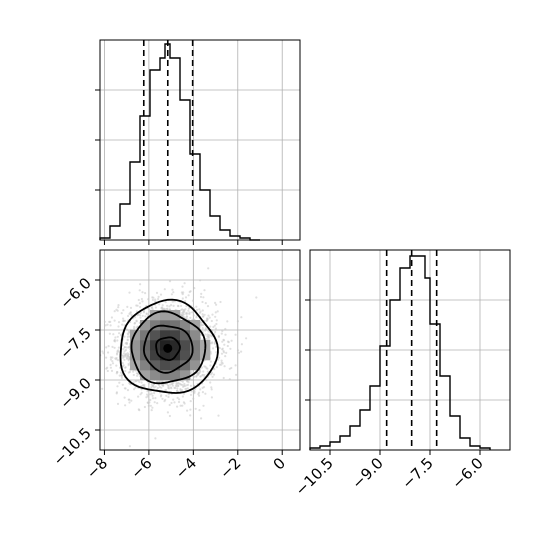 This screenshot has width=550, height=550. I want to click on x-tick-label: −2, so click(230, 468).